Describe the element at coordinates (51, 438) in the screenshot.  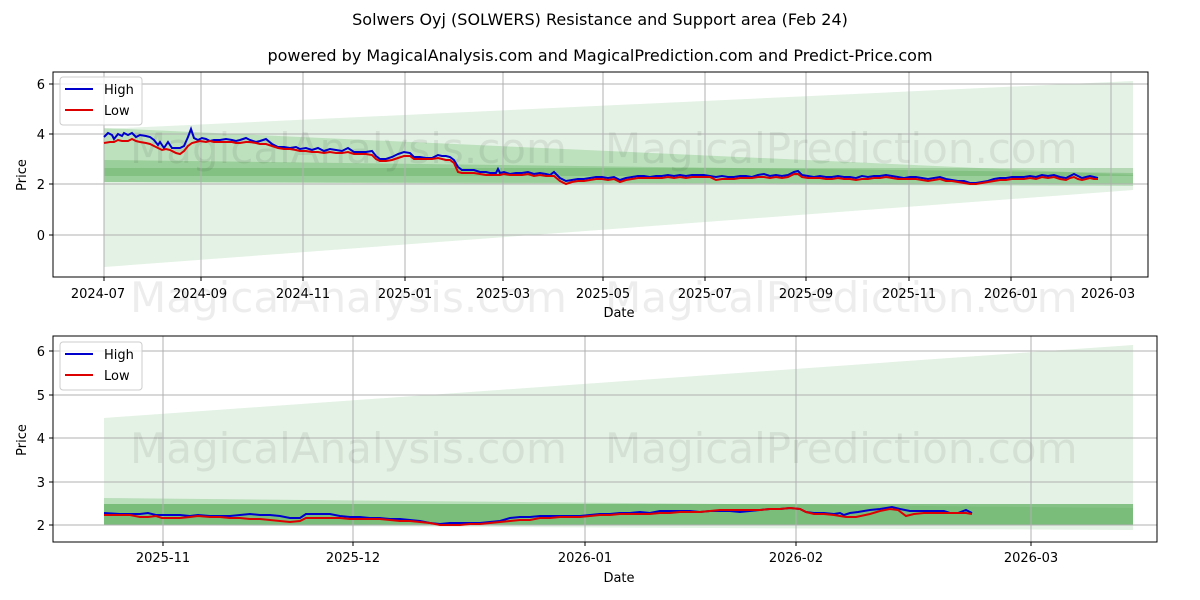
I see `bottom-y-ticks` at that location.